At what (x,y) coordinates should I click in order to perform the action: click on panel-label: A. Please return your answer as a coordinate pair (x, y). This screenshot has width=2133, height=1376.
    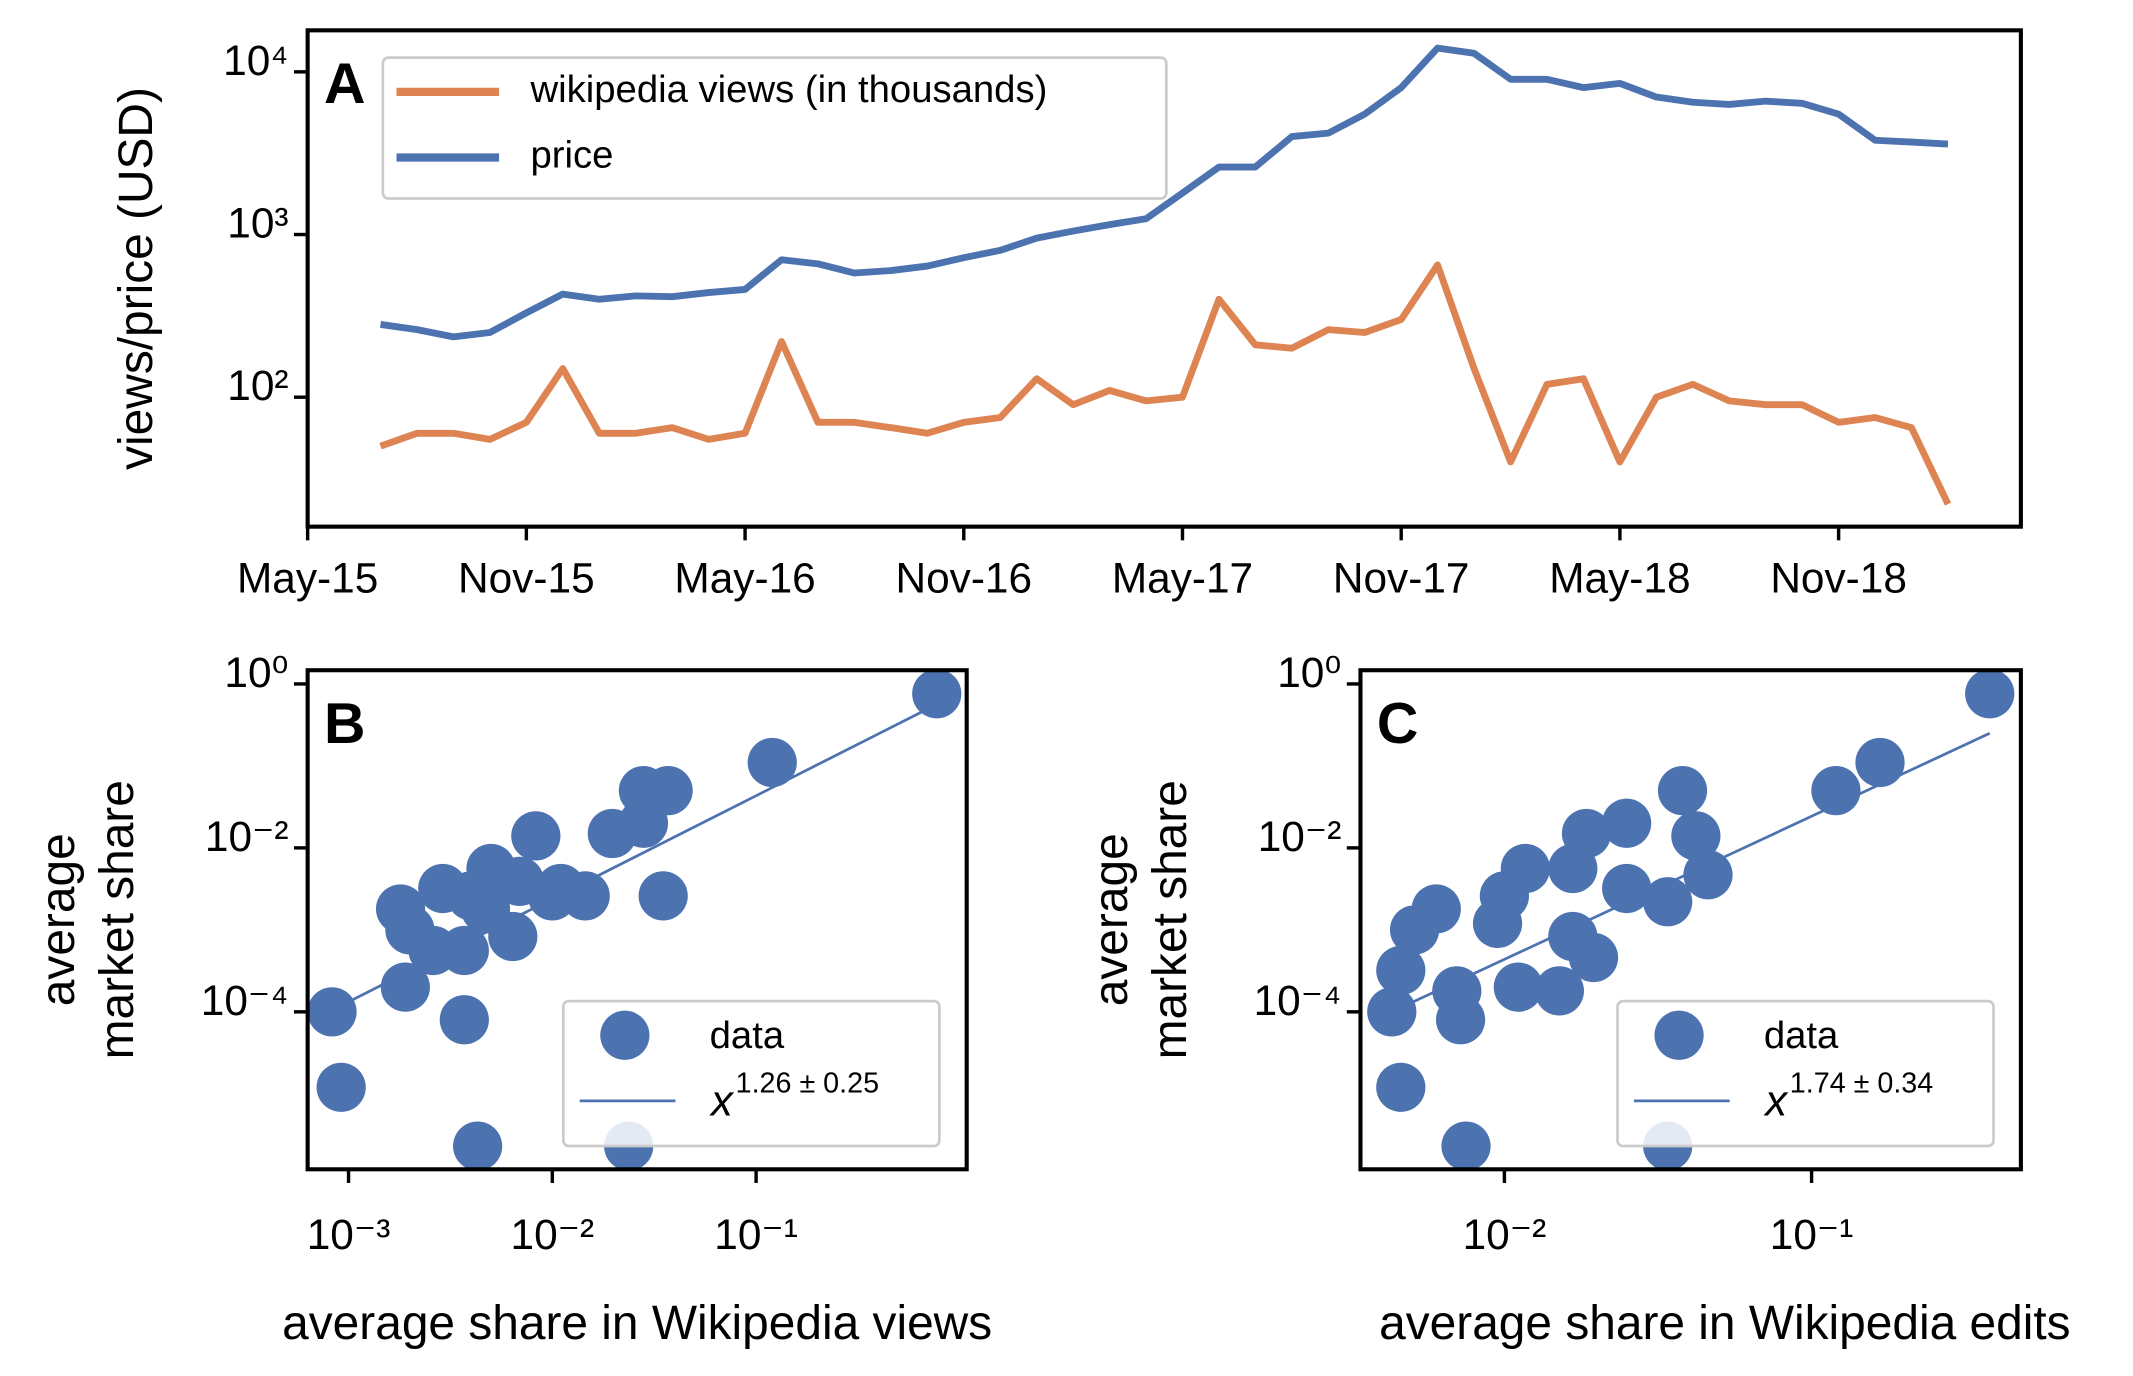
    Looking at the image, I should click on (344, 84).